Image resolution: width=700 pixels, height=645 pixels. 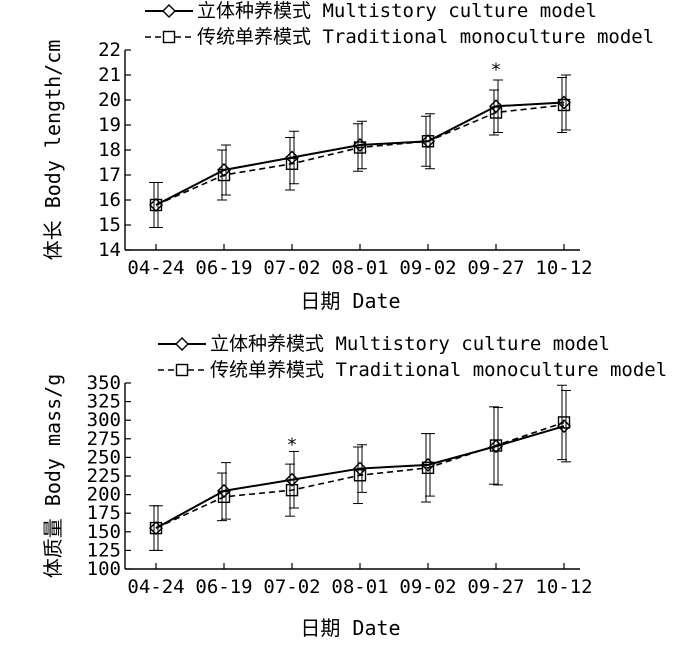 What do you see at coordinates (104, 383) in the screenshot?
I see `y-tick-label: 350` at bounding box center [104, 383].